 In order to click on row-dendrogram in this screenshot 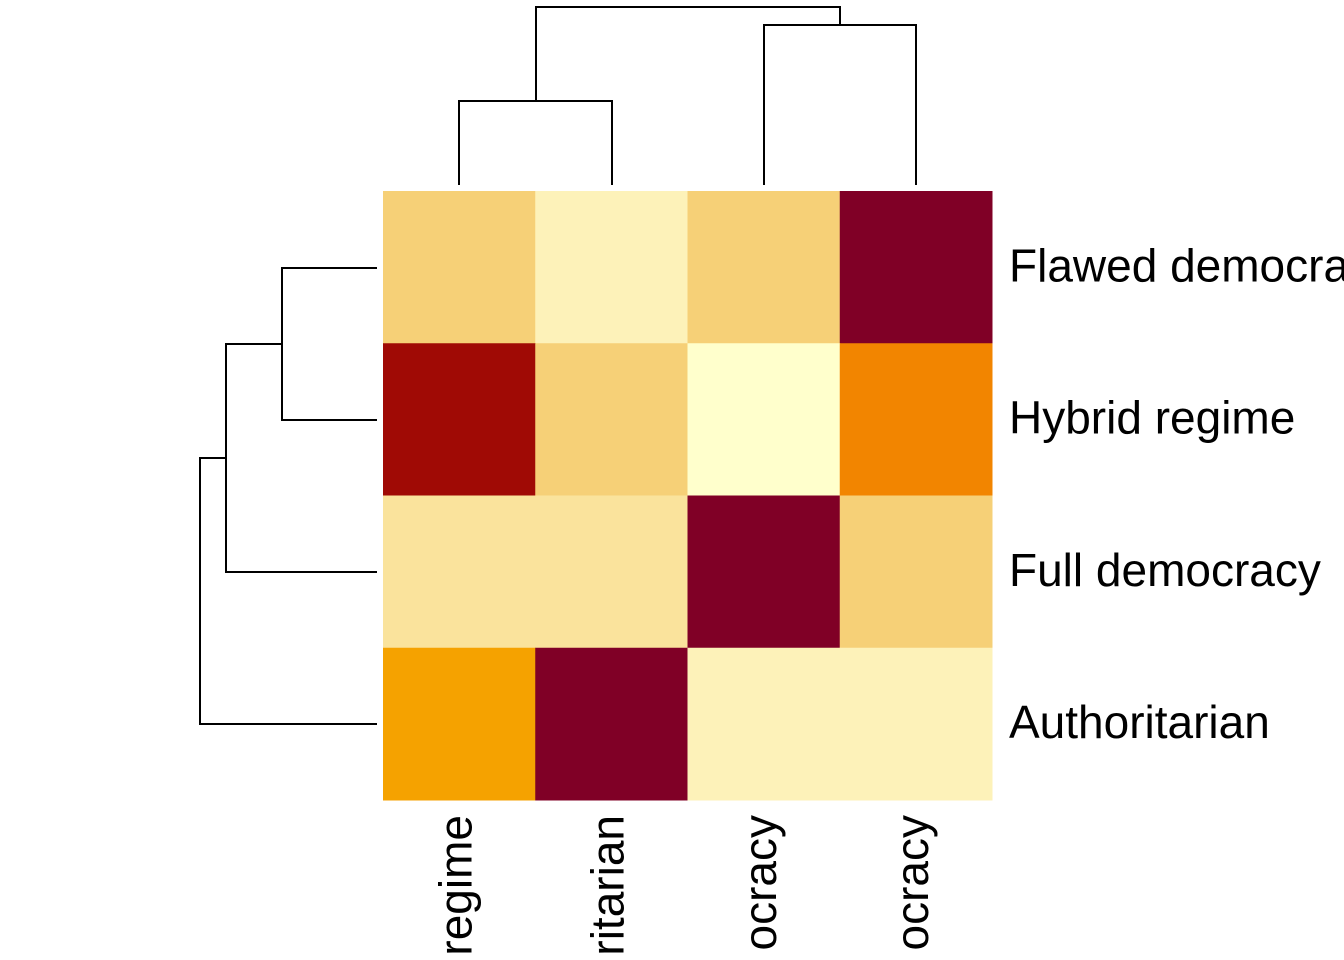, I will do `click(288, 496)`.